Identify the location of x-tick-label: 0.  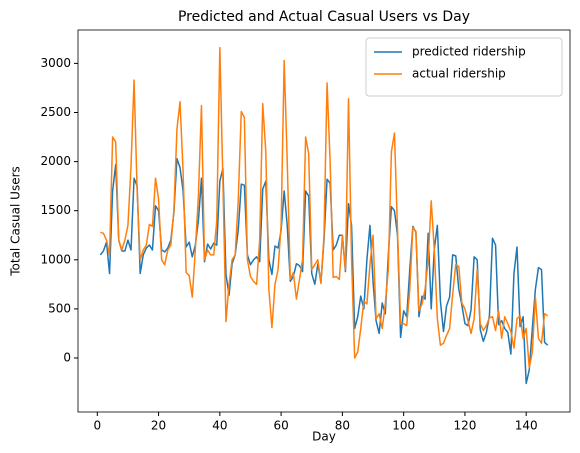
(97, 426).